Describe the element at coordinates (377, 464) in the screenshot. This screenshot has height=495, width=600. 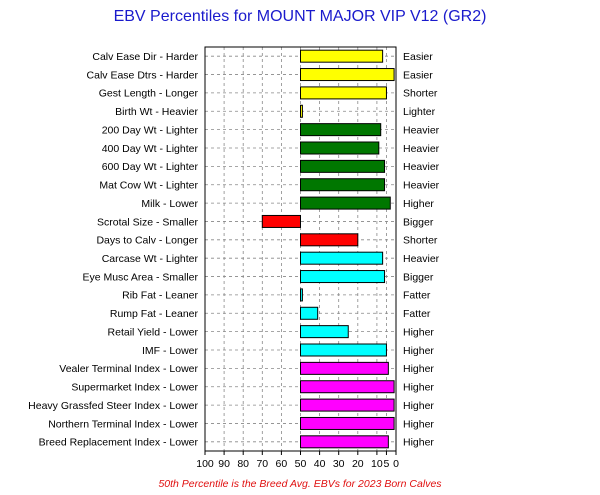
I see `x-tick-label: 10` at that location.